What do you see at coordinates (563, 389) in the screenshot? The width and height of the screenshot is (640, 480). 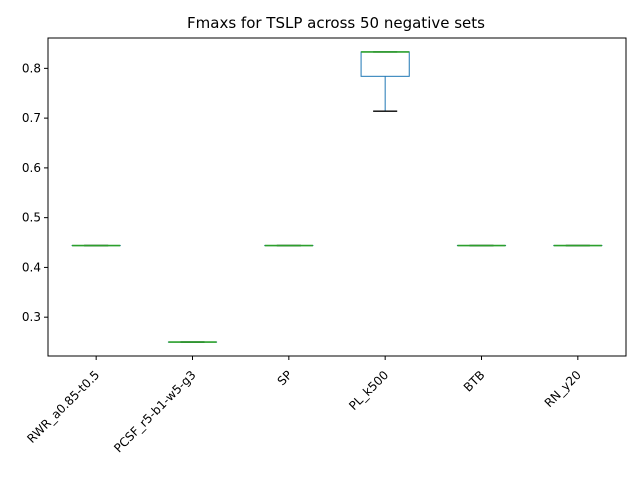 I see `x-tick-label: RN_y20` at bounding box center [563, 389].